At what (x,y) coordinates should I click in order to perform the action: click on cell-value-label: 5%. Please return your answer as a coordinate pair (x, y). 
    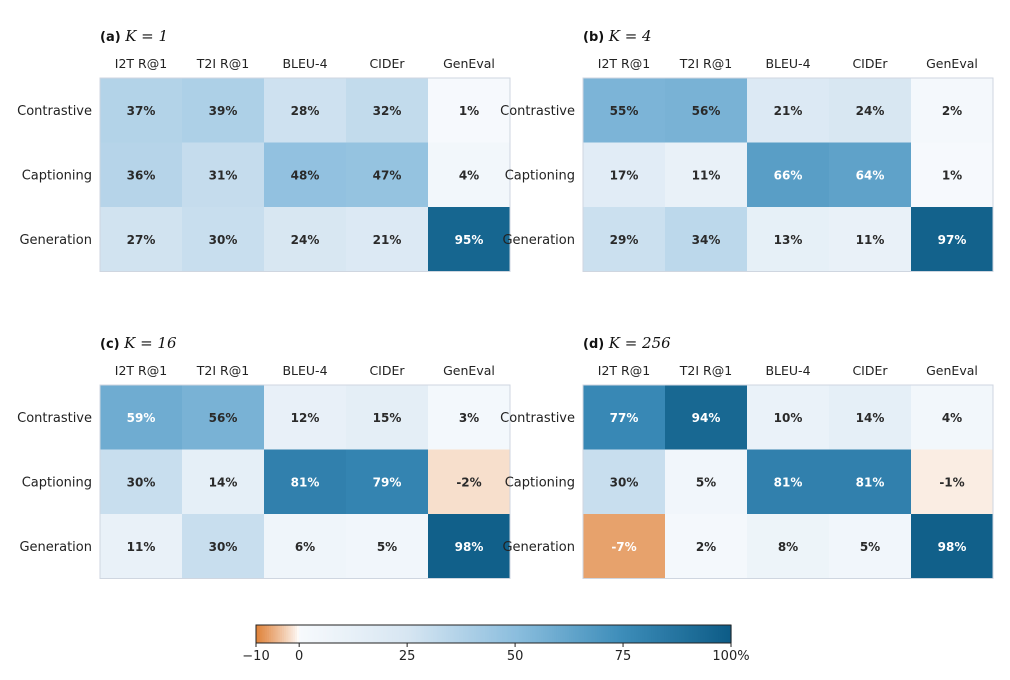
    Looking at the image, I should click on (706, 482).